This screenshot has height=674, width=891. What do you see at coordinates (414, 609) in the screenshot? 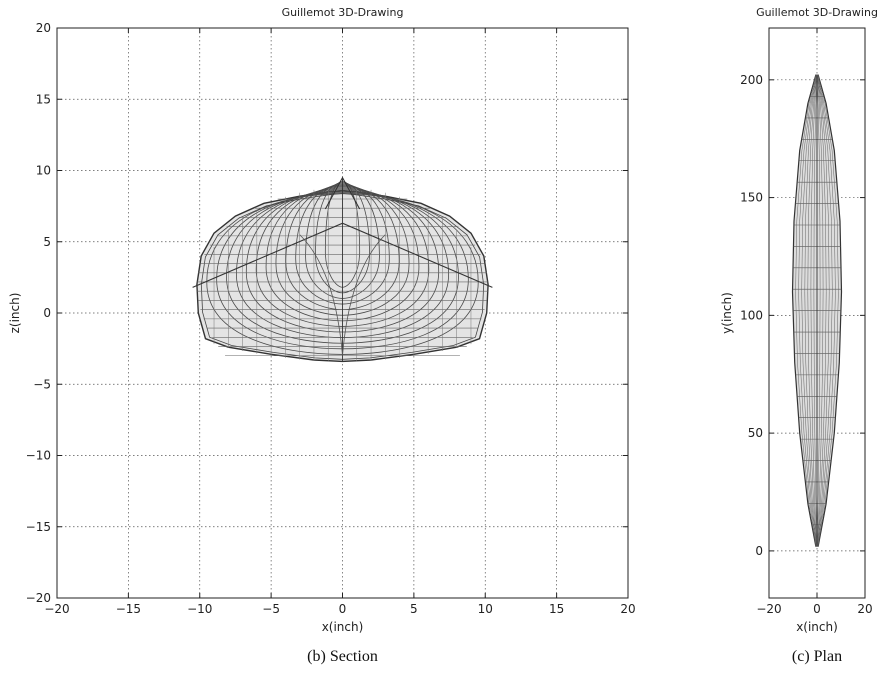
I see `x-tick-label: 5` at bounding box center [414, 609].